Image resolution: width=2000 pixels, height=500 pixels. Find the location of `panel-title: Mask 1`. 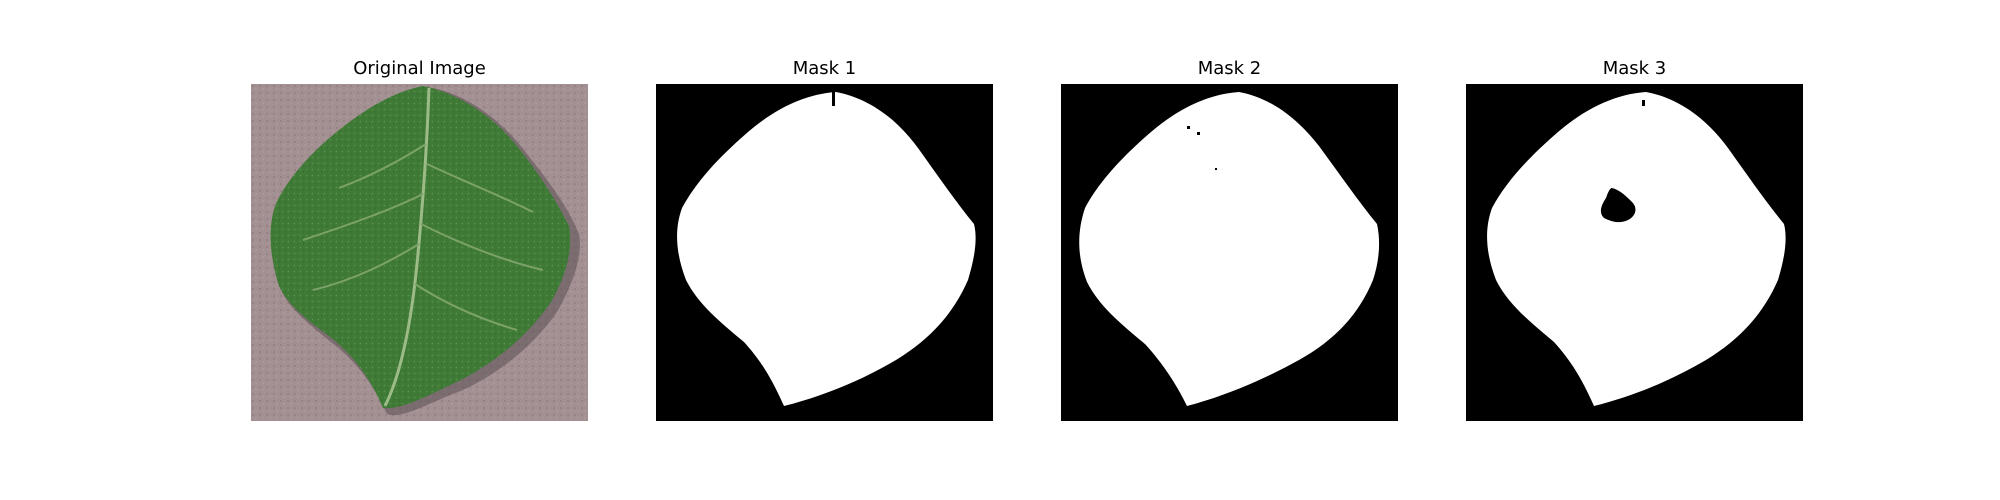

panel-title: Mask 1 is located at coordinates (824, 68).